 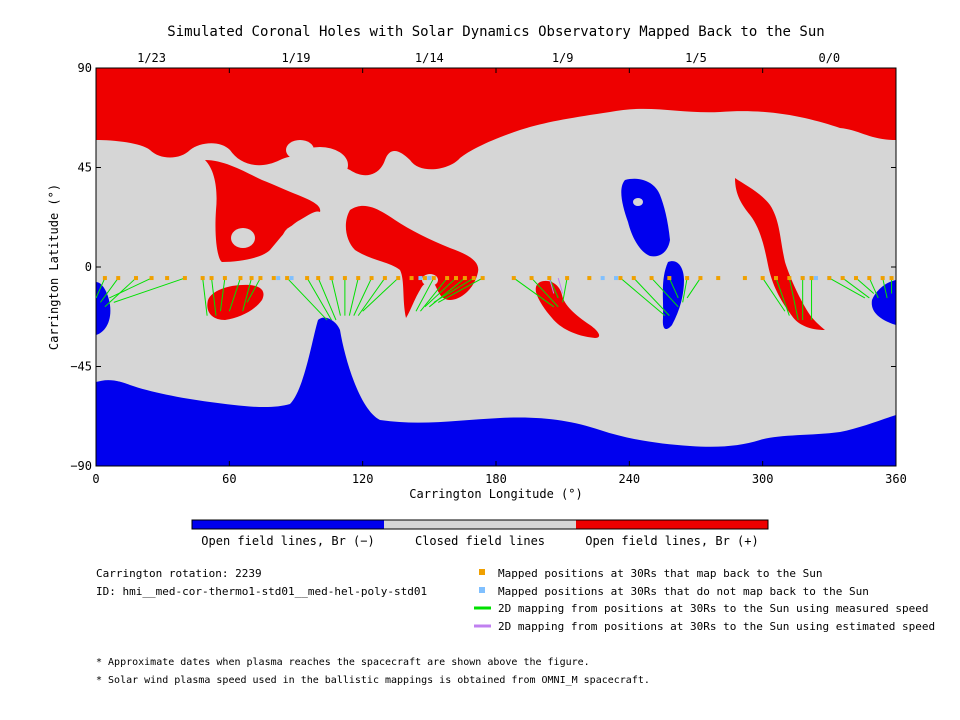 I want to click on colorbar-closed, so click(x=480, y=524).